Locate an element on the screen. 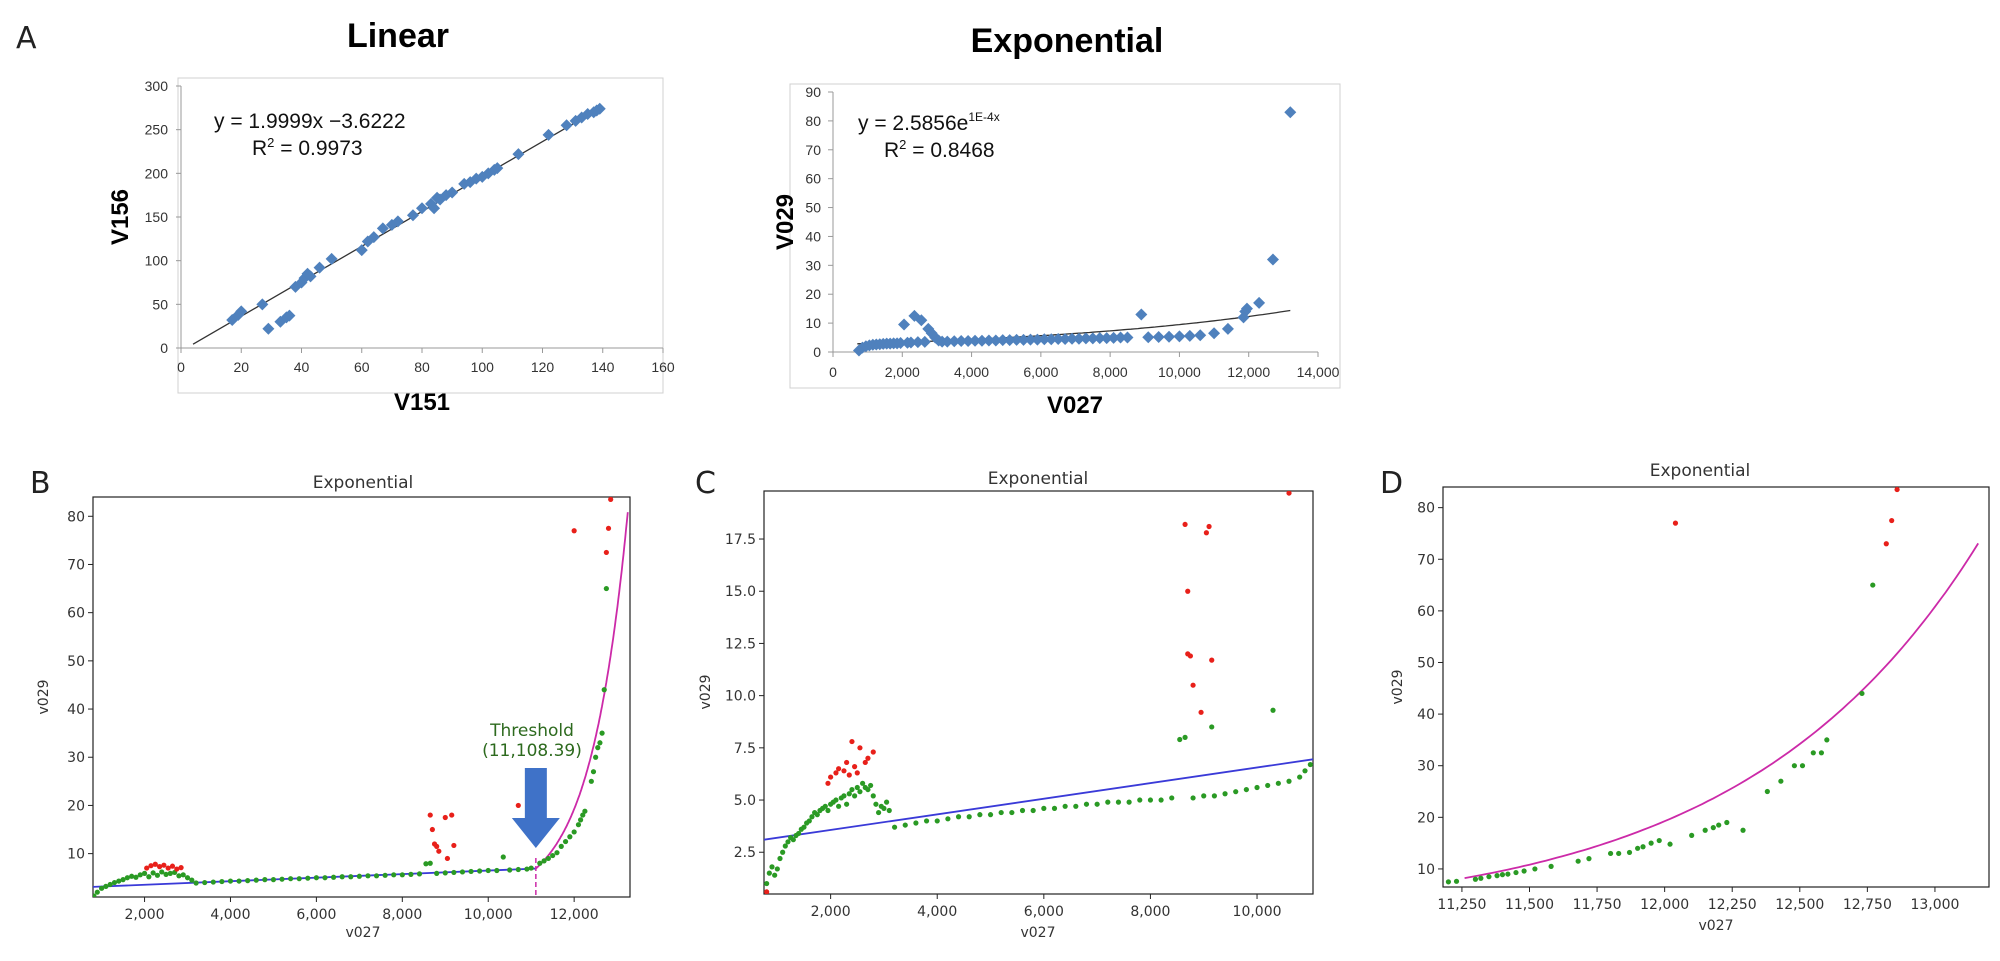 This screenshot has height=961, width=2000. exponential-fit-line is located at coordinates (1721, 710).